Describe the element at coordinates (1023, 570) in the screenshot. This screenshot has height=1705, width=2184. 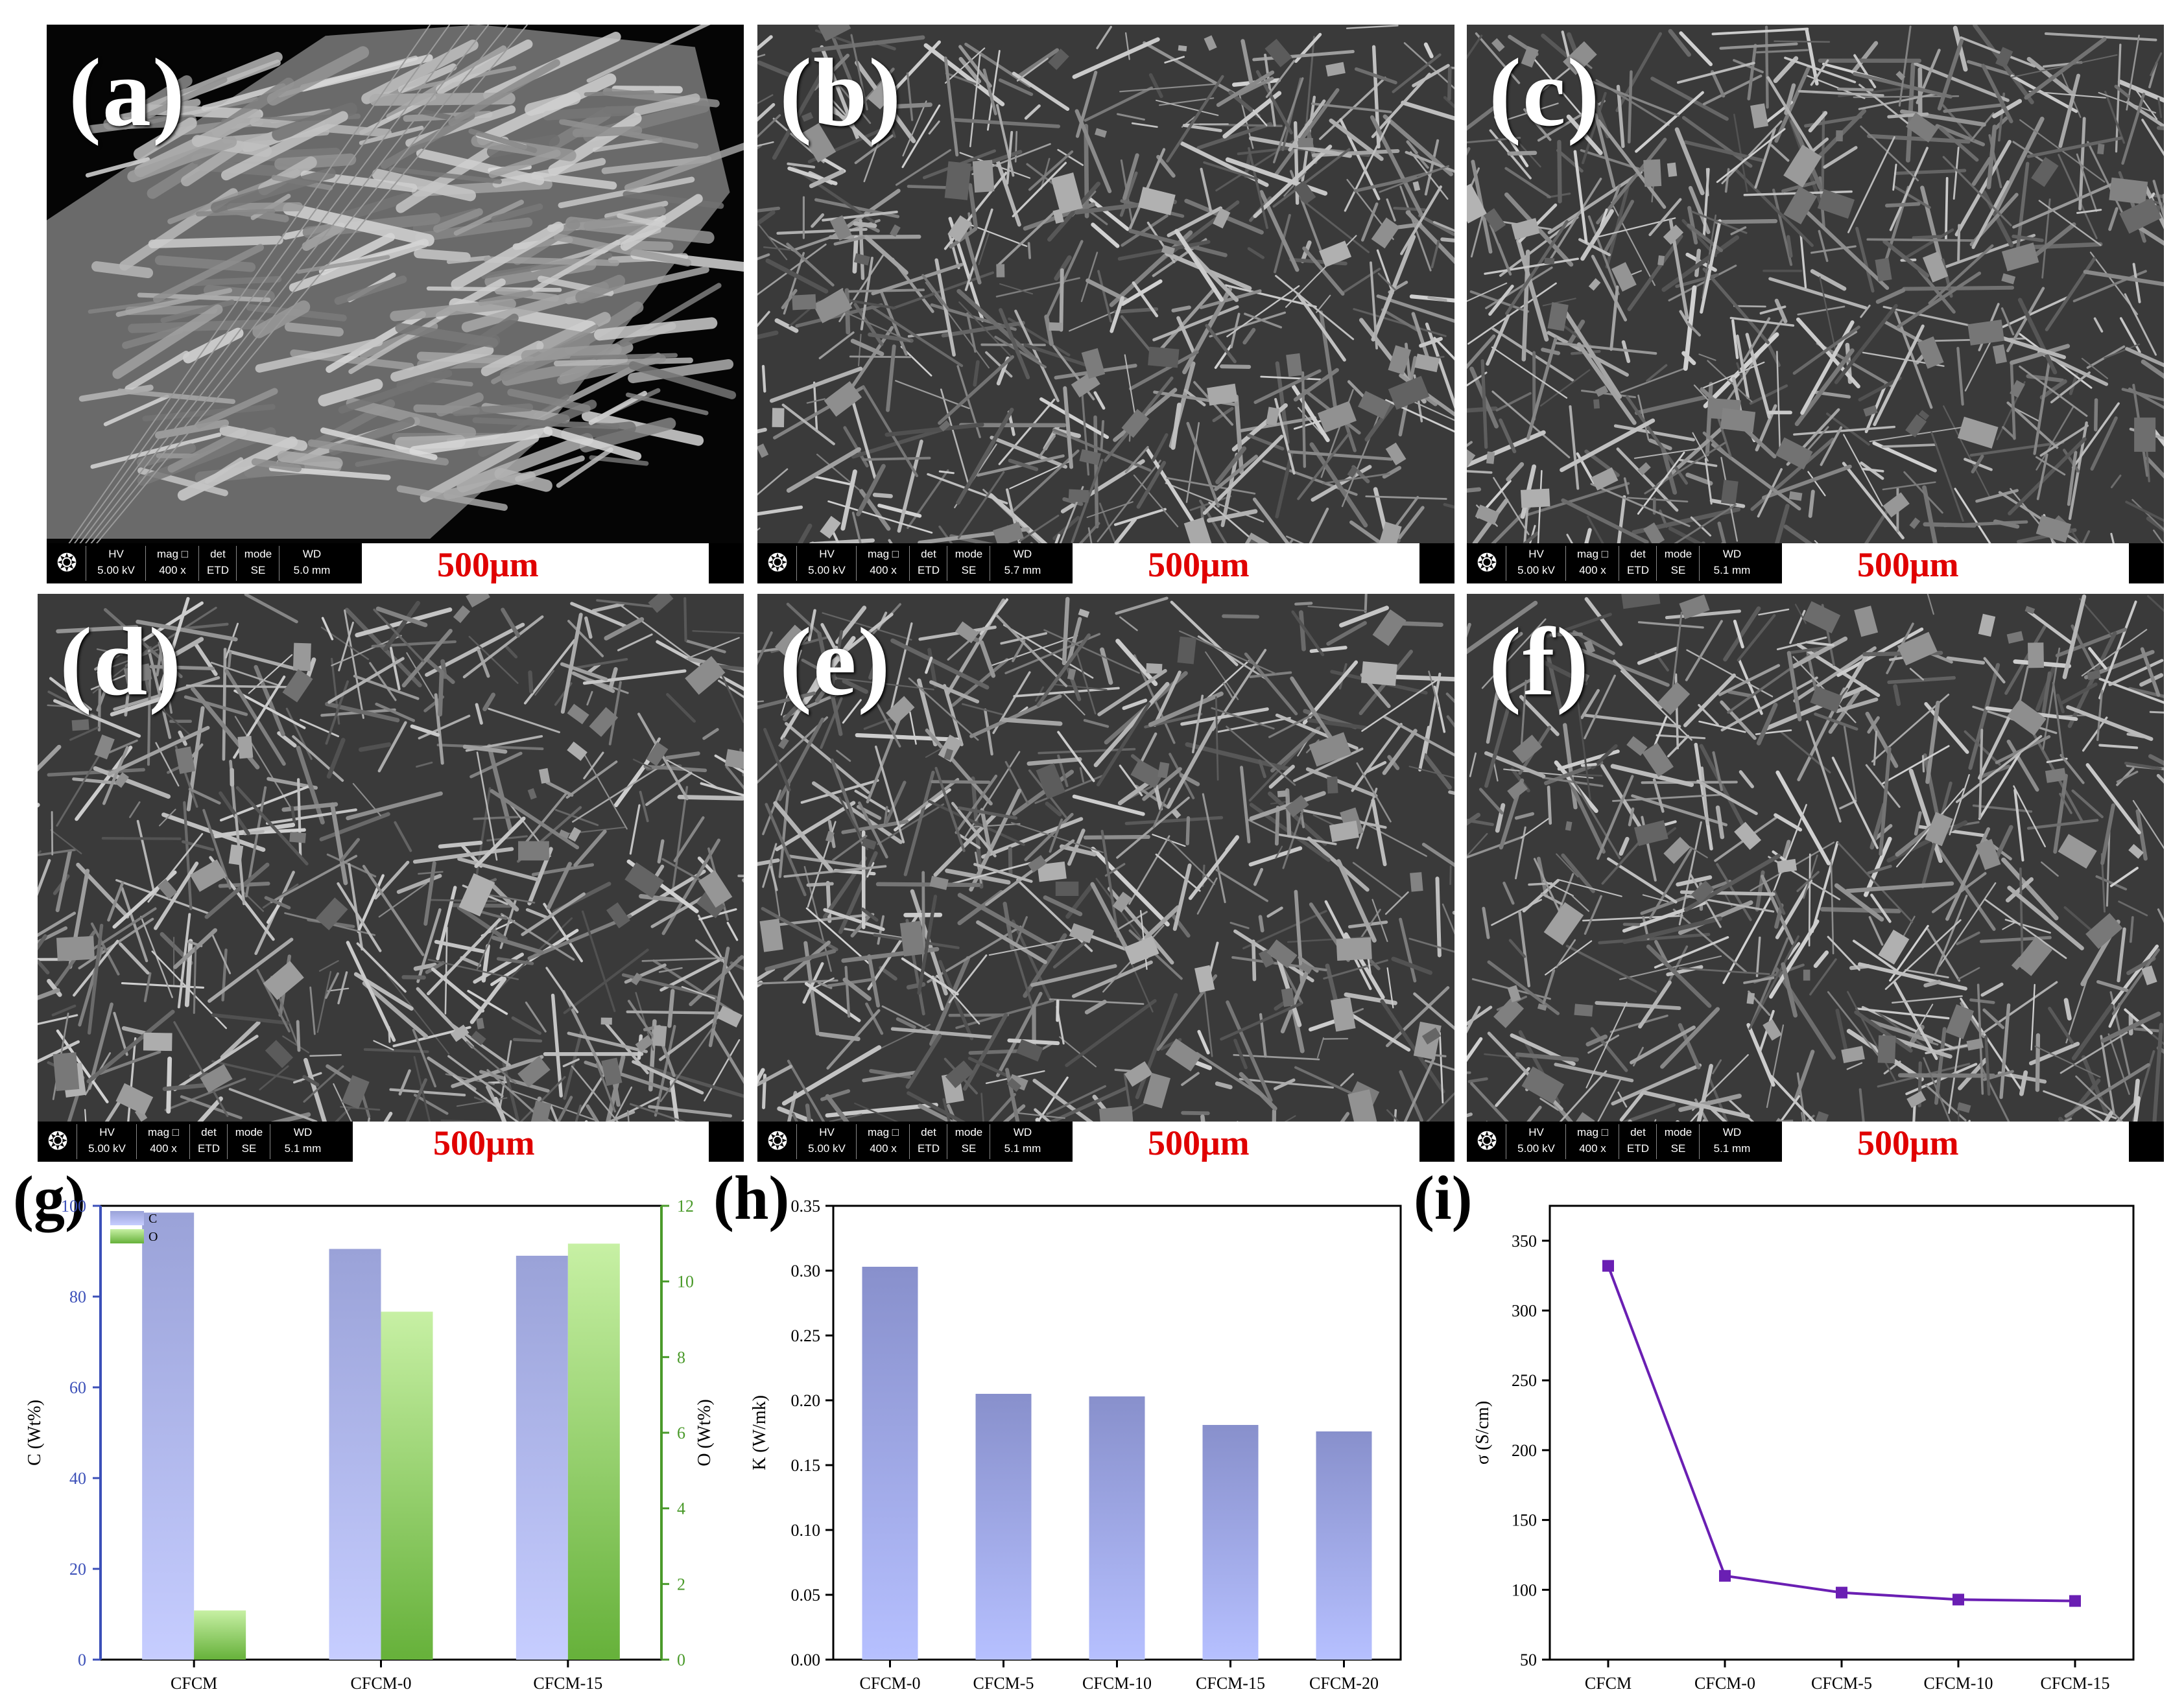
I see `info-value-wd: 5.7 mm` at that location.